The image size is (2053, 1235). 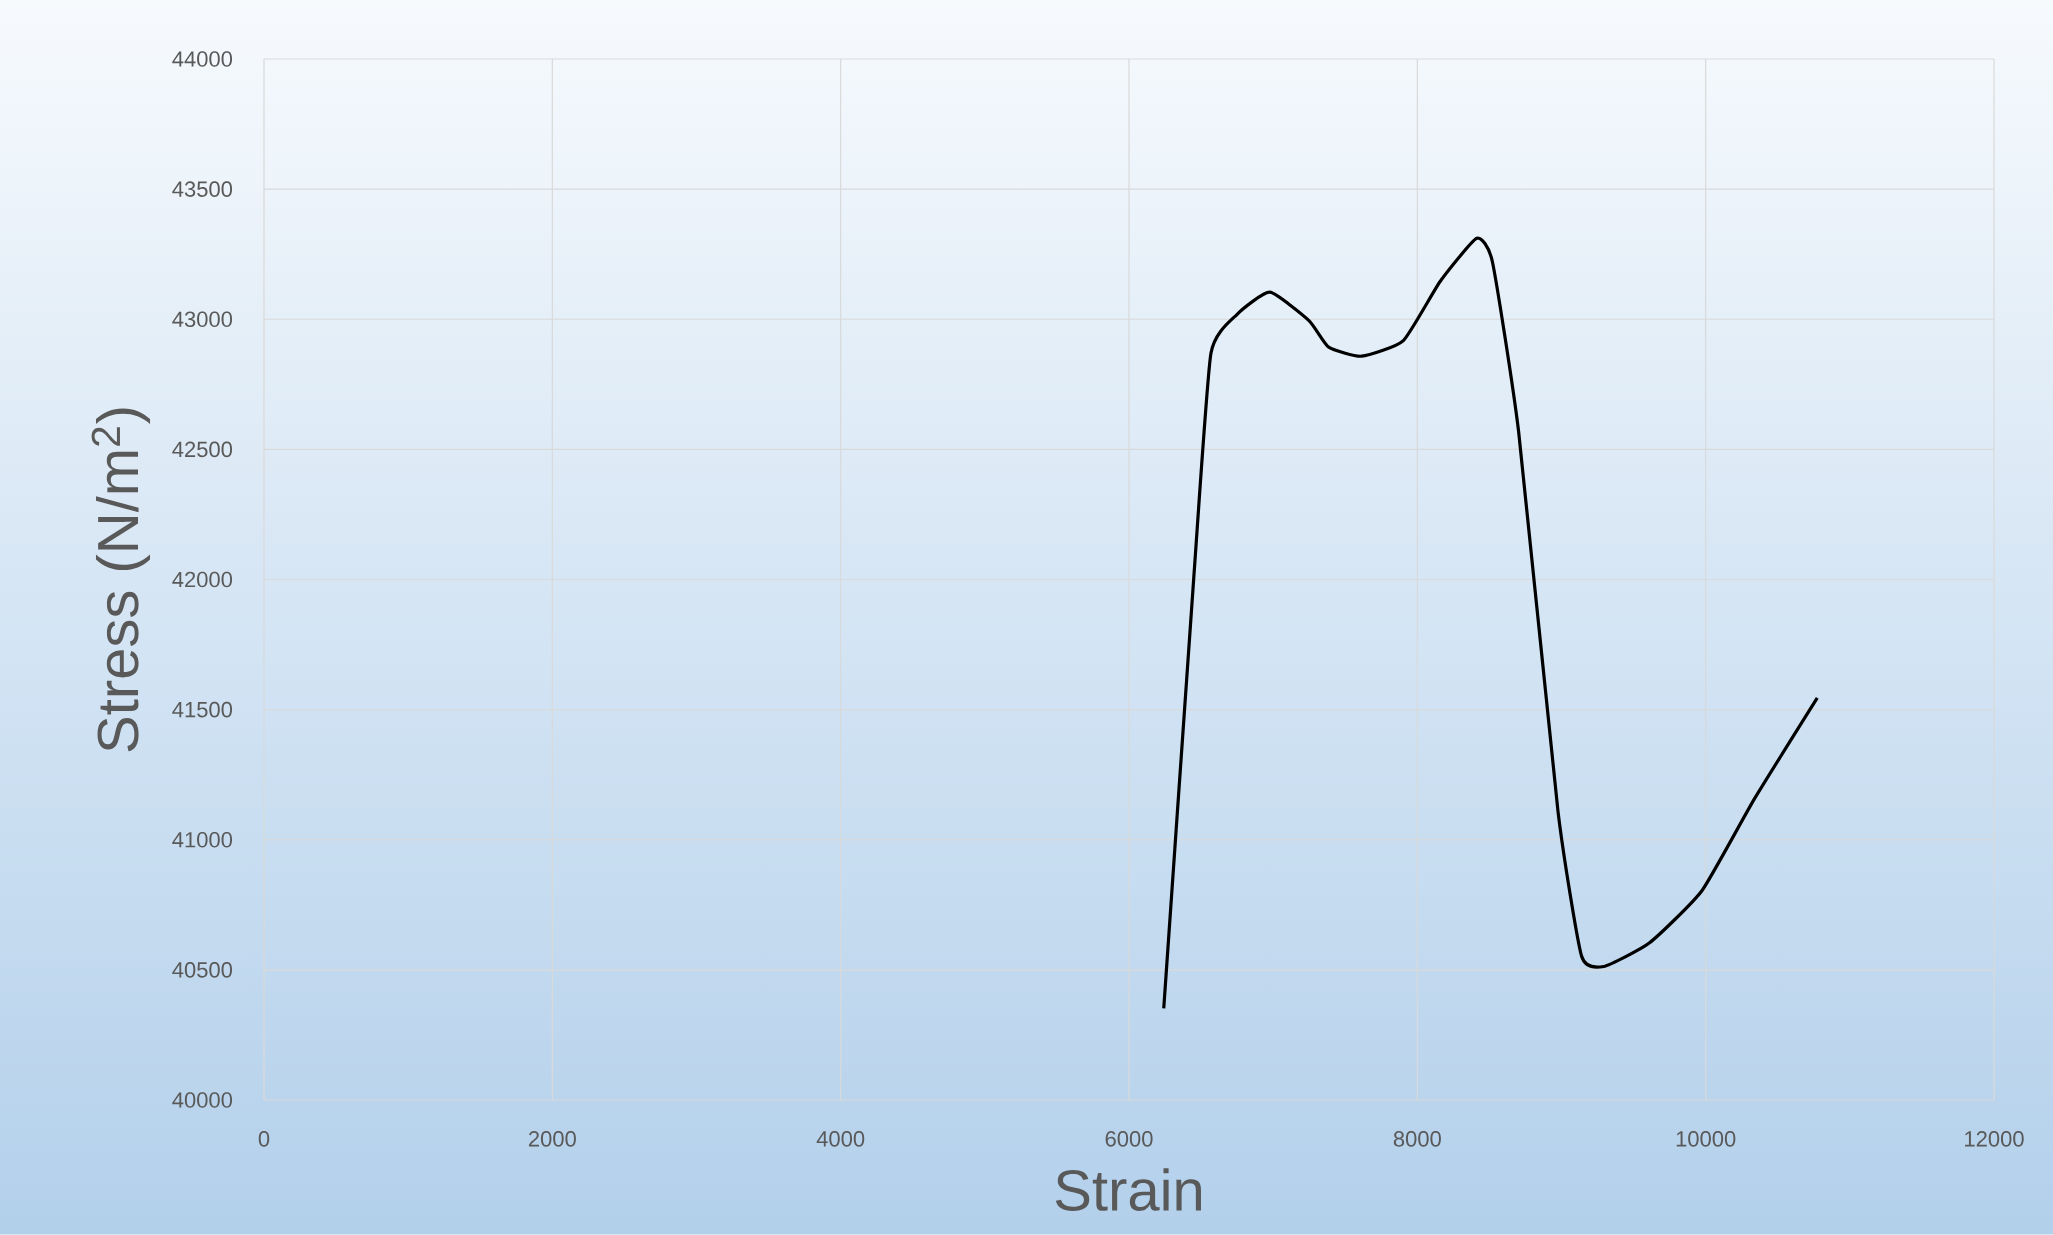 What do you see at coordinates (202, 449) in the screenshot?
I see `y-tick-label: 42500` at bounding box center [202, 449].